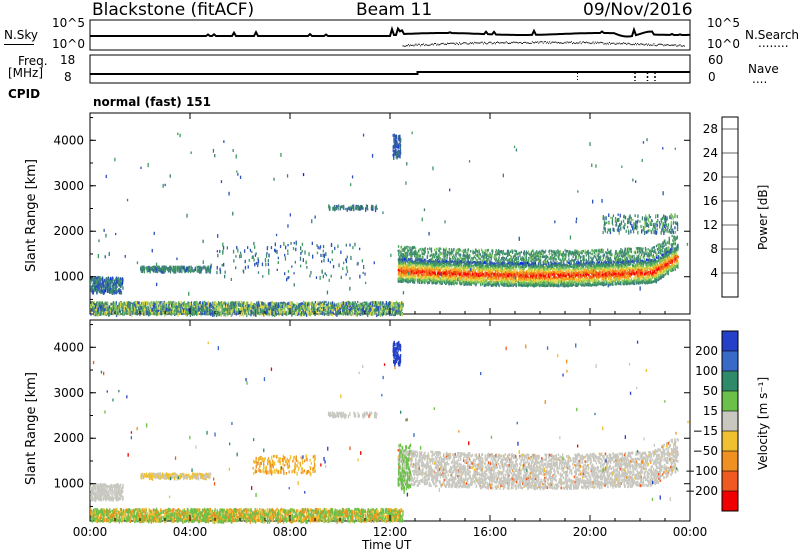 The width and height of the screenshot is (800, 554). I want to click on freq-unit: [MHz], so click(25, 73).